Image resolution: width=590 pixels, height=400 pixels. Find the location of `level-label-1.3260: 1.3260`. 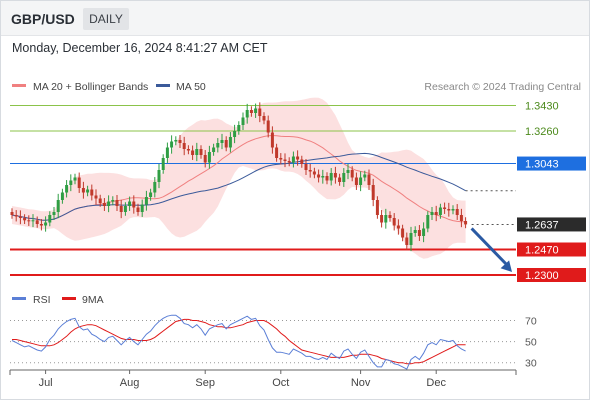

level-label-1.3260: 1.3260 is located at coordinates (542, 132).